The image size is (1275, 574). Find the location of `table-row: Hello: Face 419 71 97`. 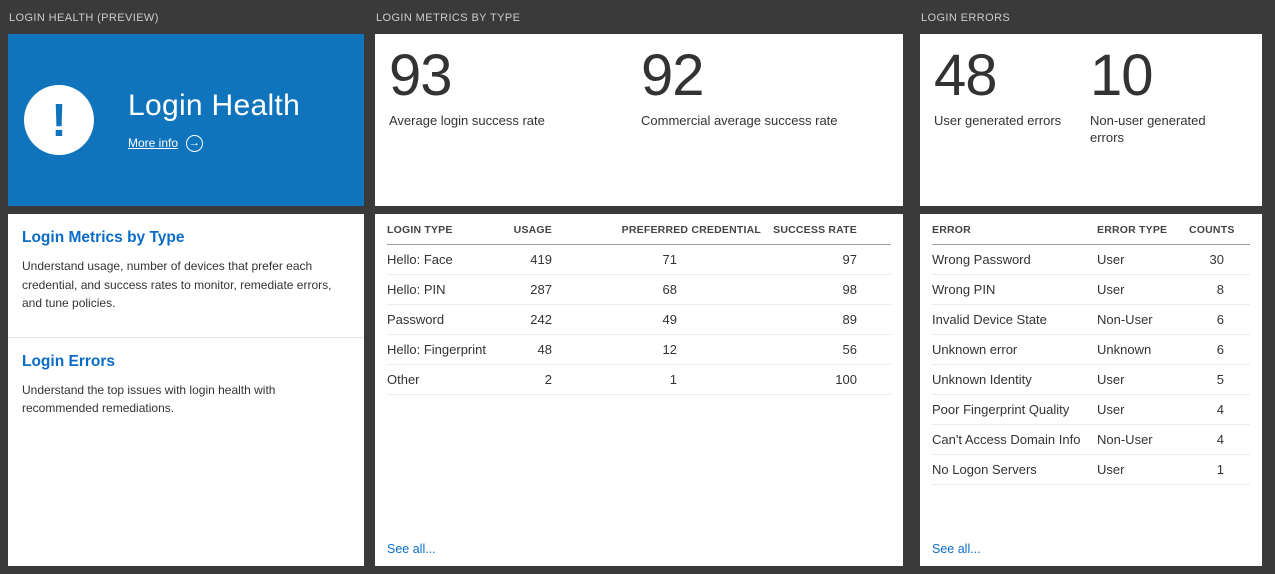

table-row: Hello: Face 419 71 97 is located at coordinates (639, 259).